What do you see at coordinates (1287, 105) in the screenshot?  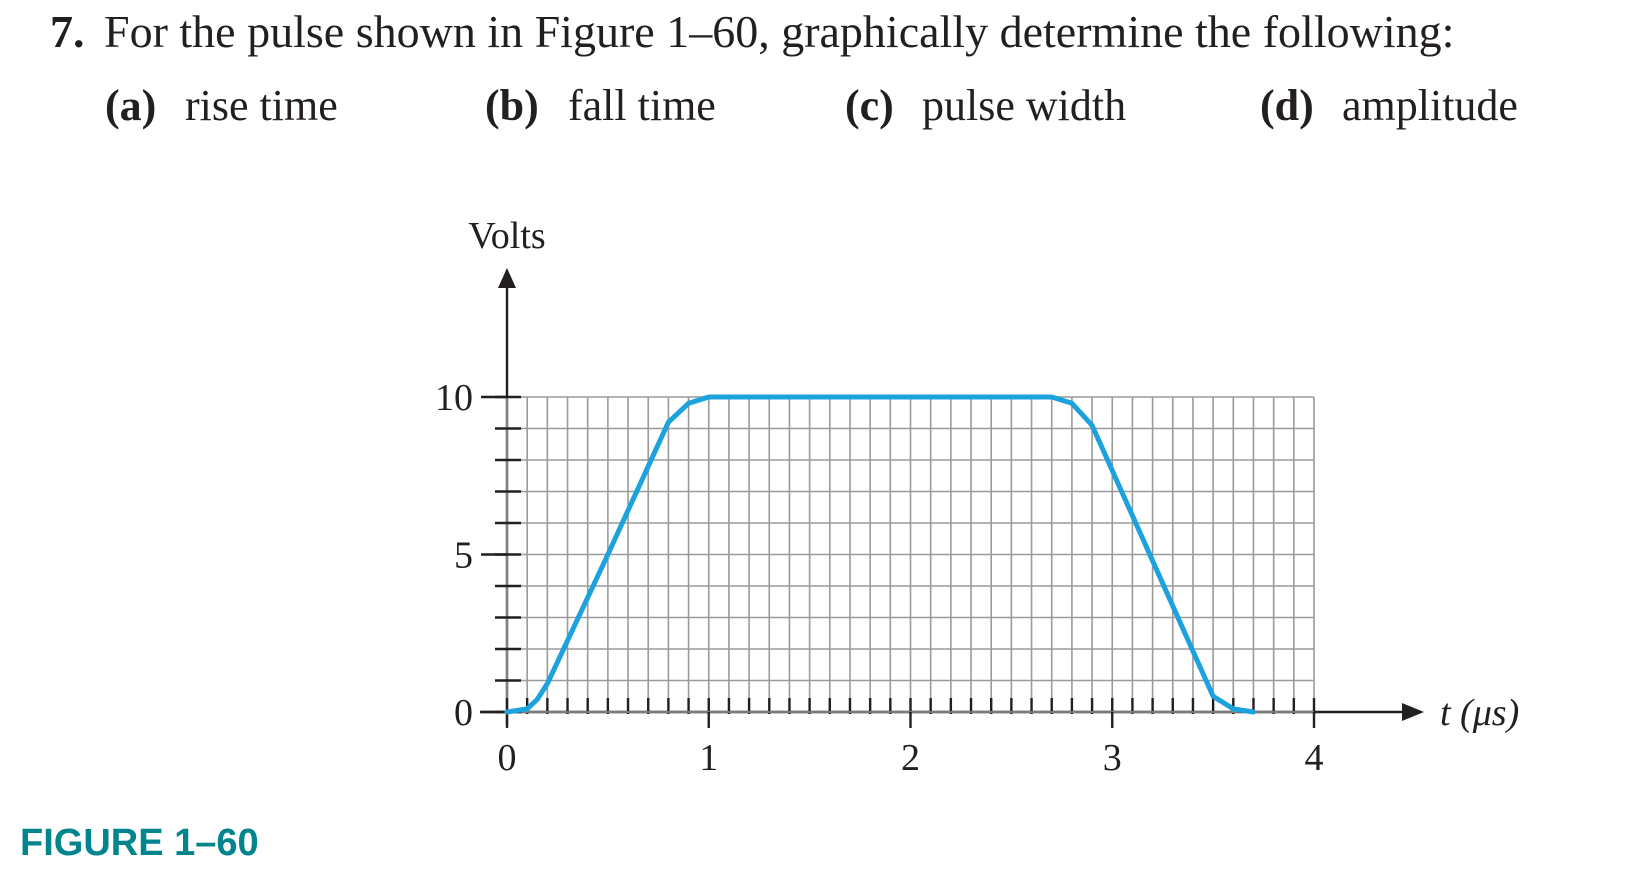 I see `part-label: (d)` at bounding box center [1287, 105].